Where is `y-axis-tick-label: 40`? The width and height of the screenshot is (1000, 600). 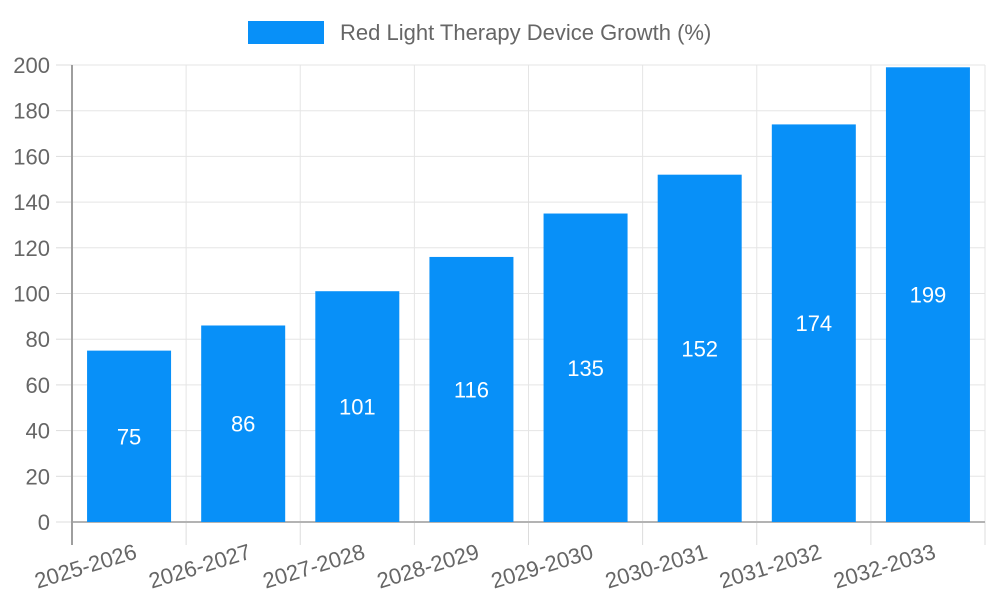
y-axis-tick-label: 40 is located at coordinates (38, 431).